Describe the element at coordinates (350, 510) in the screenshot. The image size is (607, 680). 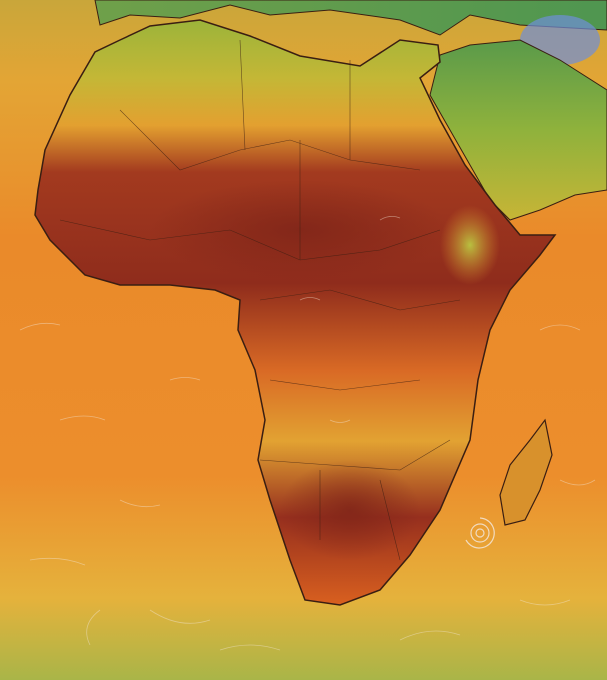
I see `kalahari-heat` at that location.